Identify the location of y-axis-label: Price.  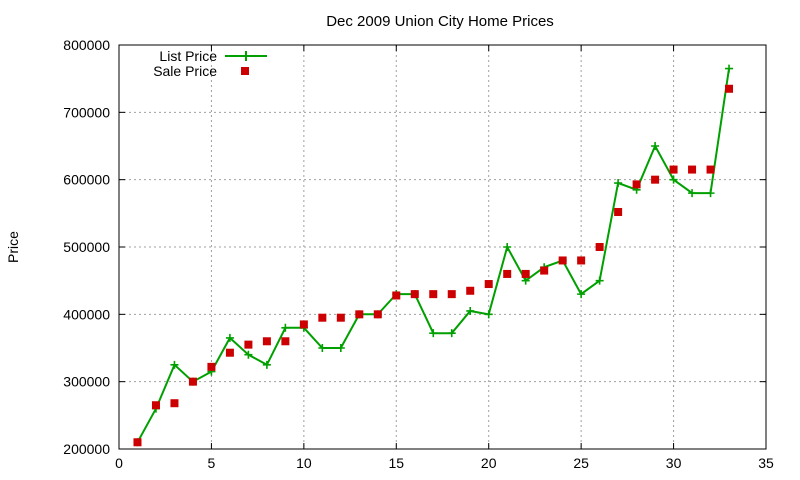
(13, 247).